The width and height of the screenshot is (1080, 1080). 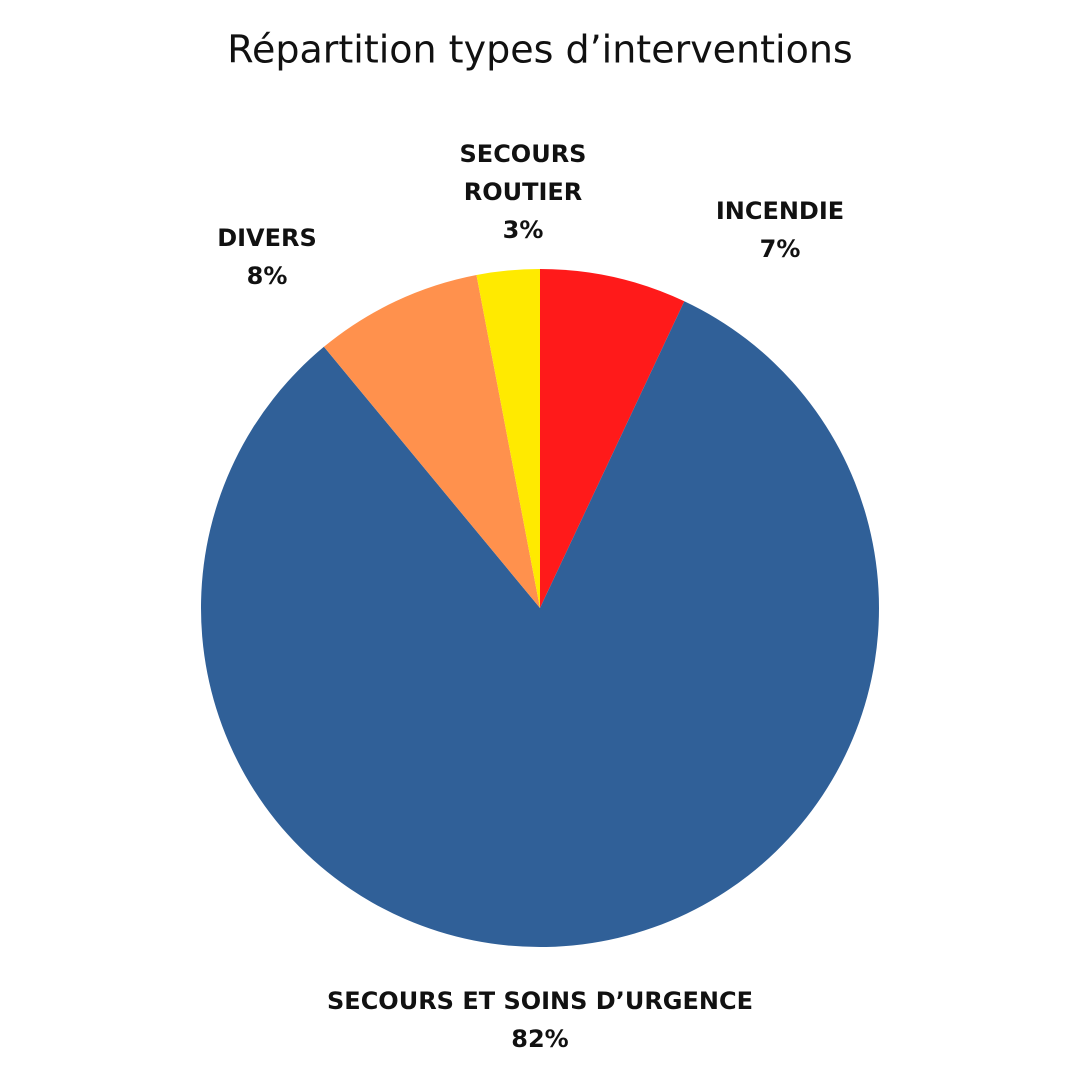 What do you see at coordinates (780, 230) in the screenshot?
I see `slice-label: INCENDIE 7%` at bounding box center [780, 230].